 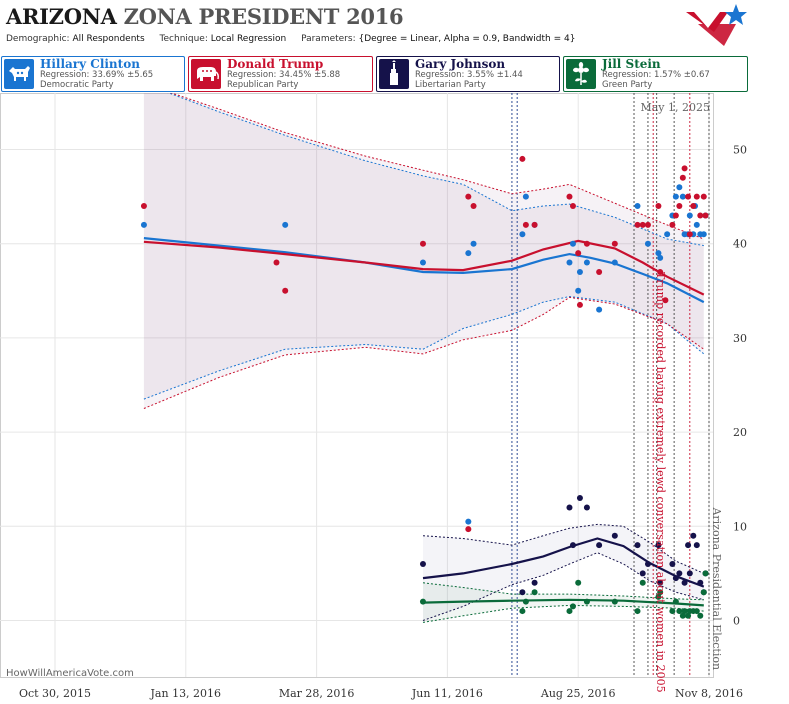 I want to click on param-label-technique: Technique:, so click(x=183, y=39).